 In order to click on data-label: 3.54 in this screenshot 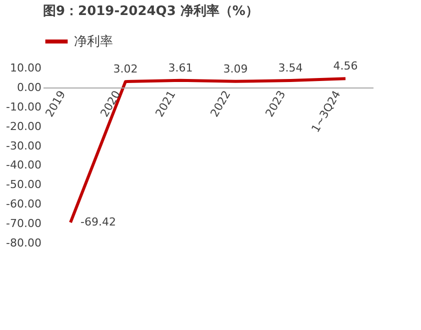, I will do `click(290, 68)`.